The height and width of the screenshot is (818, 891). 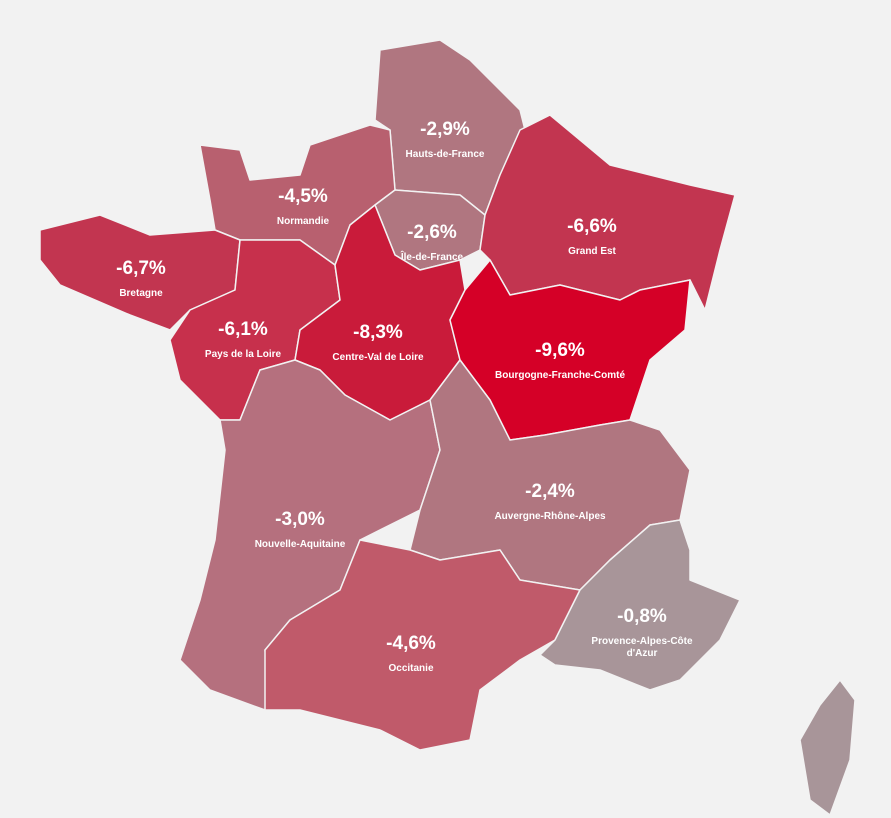 What do you see at coordinates (410, 668) in the screenshot?
I see `region-name: Occitanie` at bounding box center [410, 668].